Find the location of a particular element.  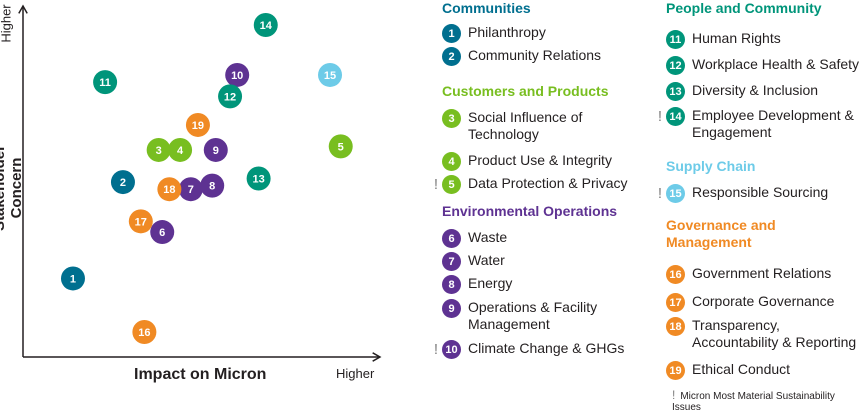

issue-point-label-1: 1 is located at coordinates (73, 279).